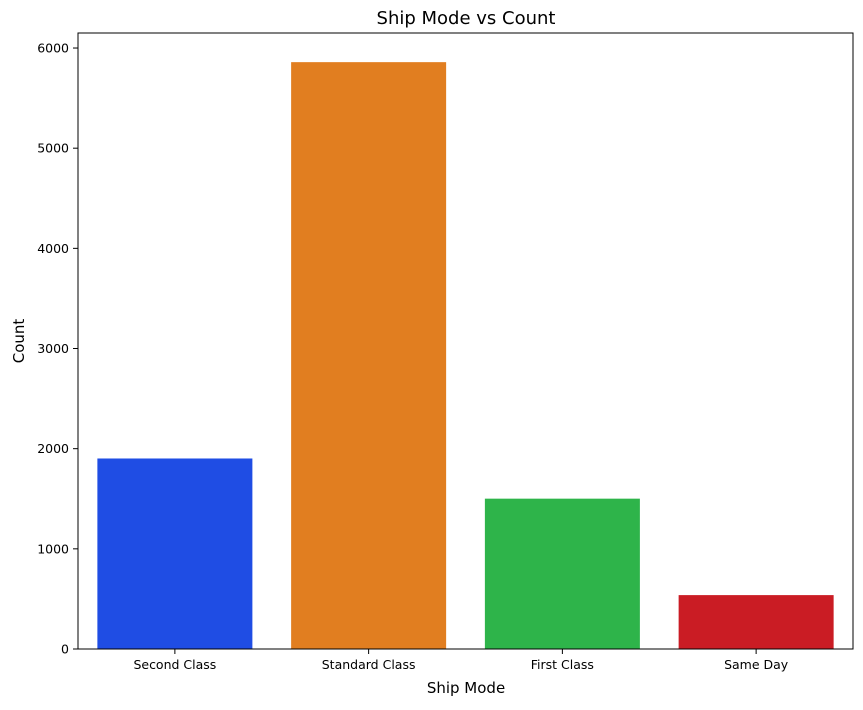  What do you see at coordinates (53, 48) in the screenshot?
I see `y-tick-label: 6000` at bounding box center [53, 48].